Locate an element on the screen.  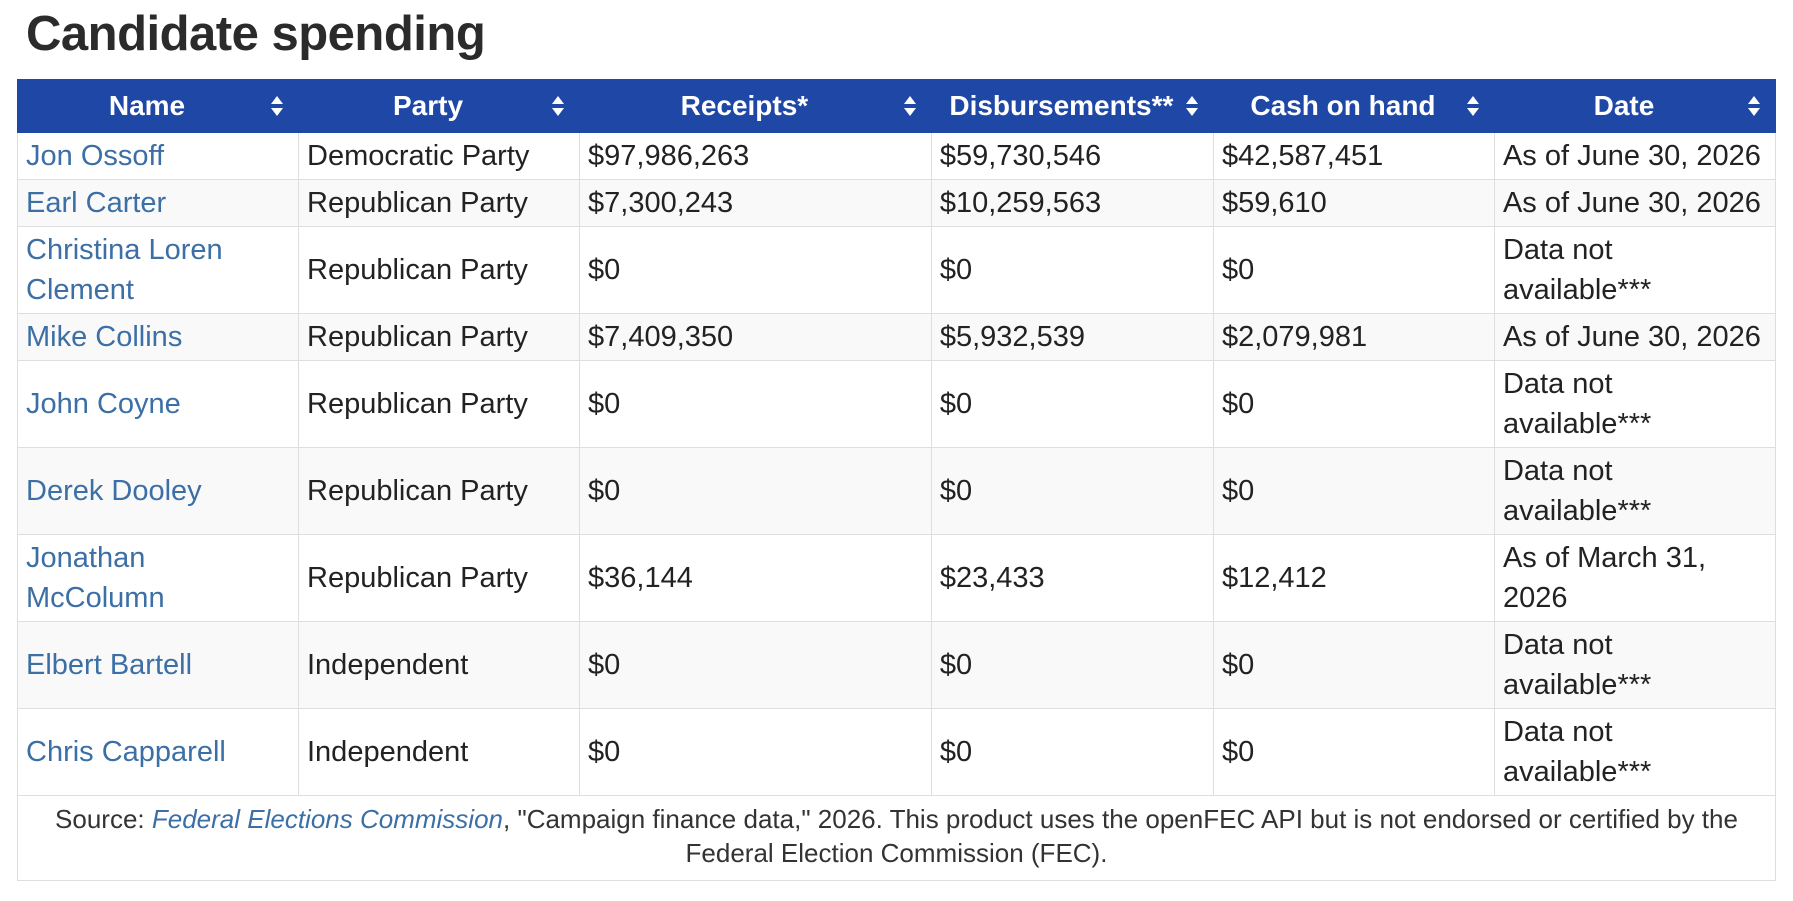
column-header-date: Date is located at coordinates (1635, 106).